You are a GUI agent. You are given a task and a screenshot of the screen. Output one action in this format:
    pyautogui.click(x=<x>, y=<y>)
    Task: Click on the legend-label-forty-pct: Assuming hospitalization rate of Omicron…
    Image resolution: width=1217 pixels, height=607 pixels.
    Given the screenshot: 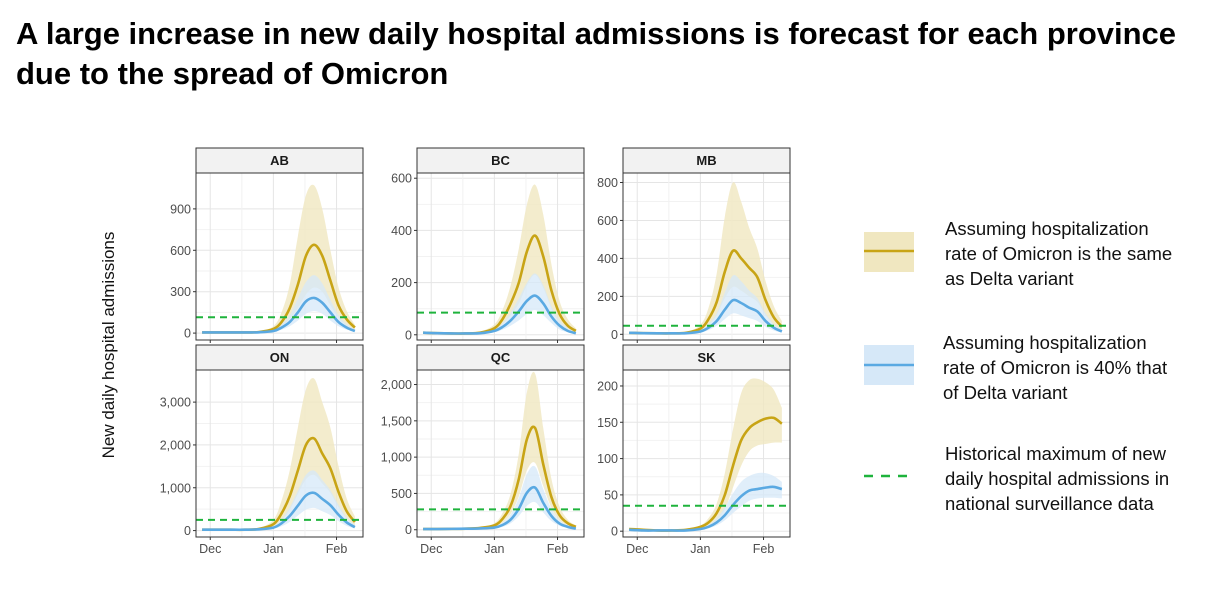 What is the action you would take?
    pyautogui.click(x=1055, y=367)
    